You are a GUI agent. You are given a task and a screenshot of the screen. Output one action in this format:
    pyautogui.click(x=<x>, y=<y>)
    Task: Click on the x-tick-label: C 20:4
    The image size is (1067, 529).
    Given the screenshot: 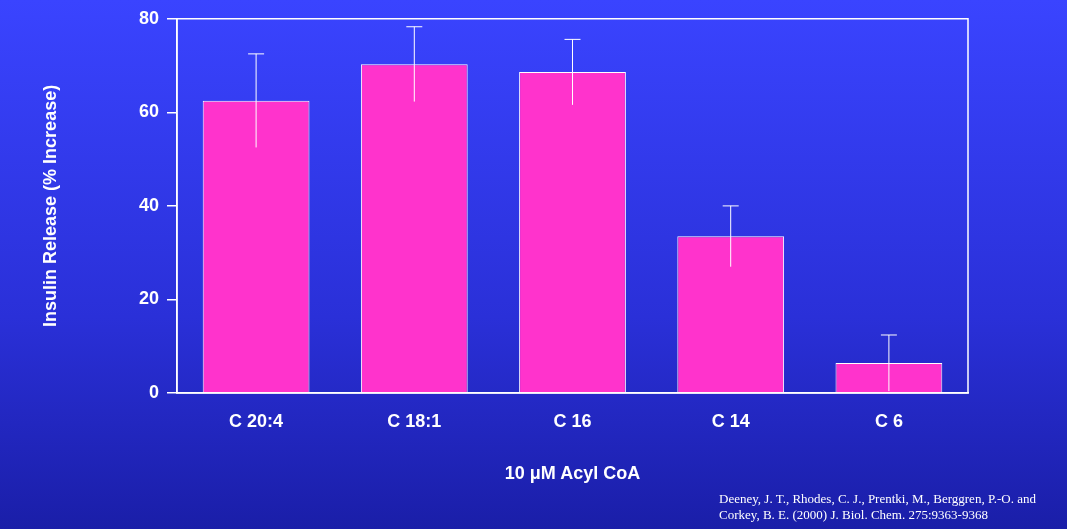 What is the action you would take?
    pyautogui.click(x=256, y=420)
    